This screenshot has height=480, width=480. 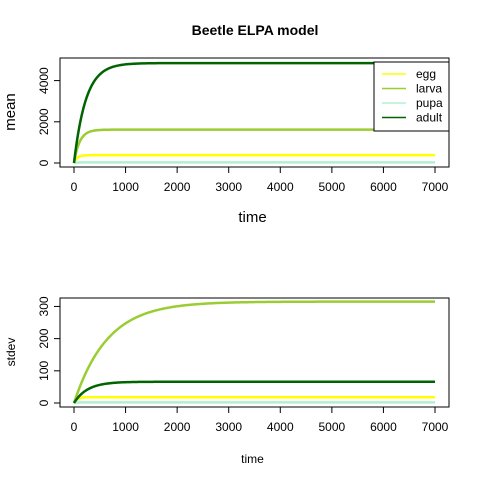 I want to click on series-line-adult, so click(x=253, y=392).